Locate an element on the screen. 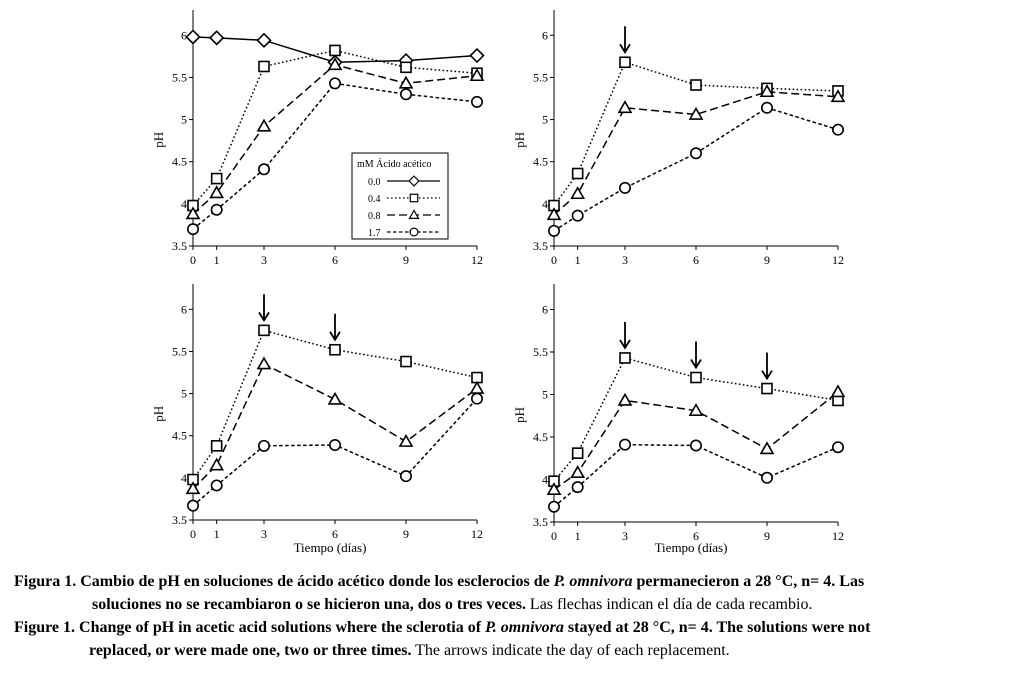 This screenshot has width=1030, height=674. y-tick-label: 5 is located at coordinates (184, 120).